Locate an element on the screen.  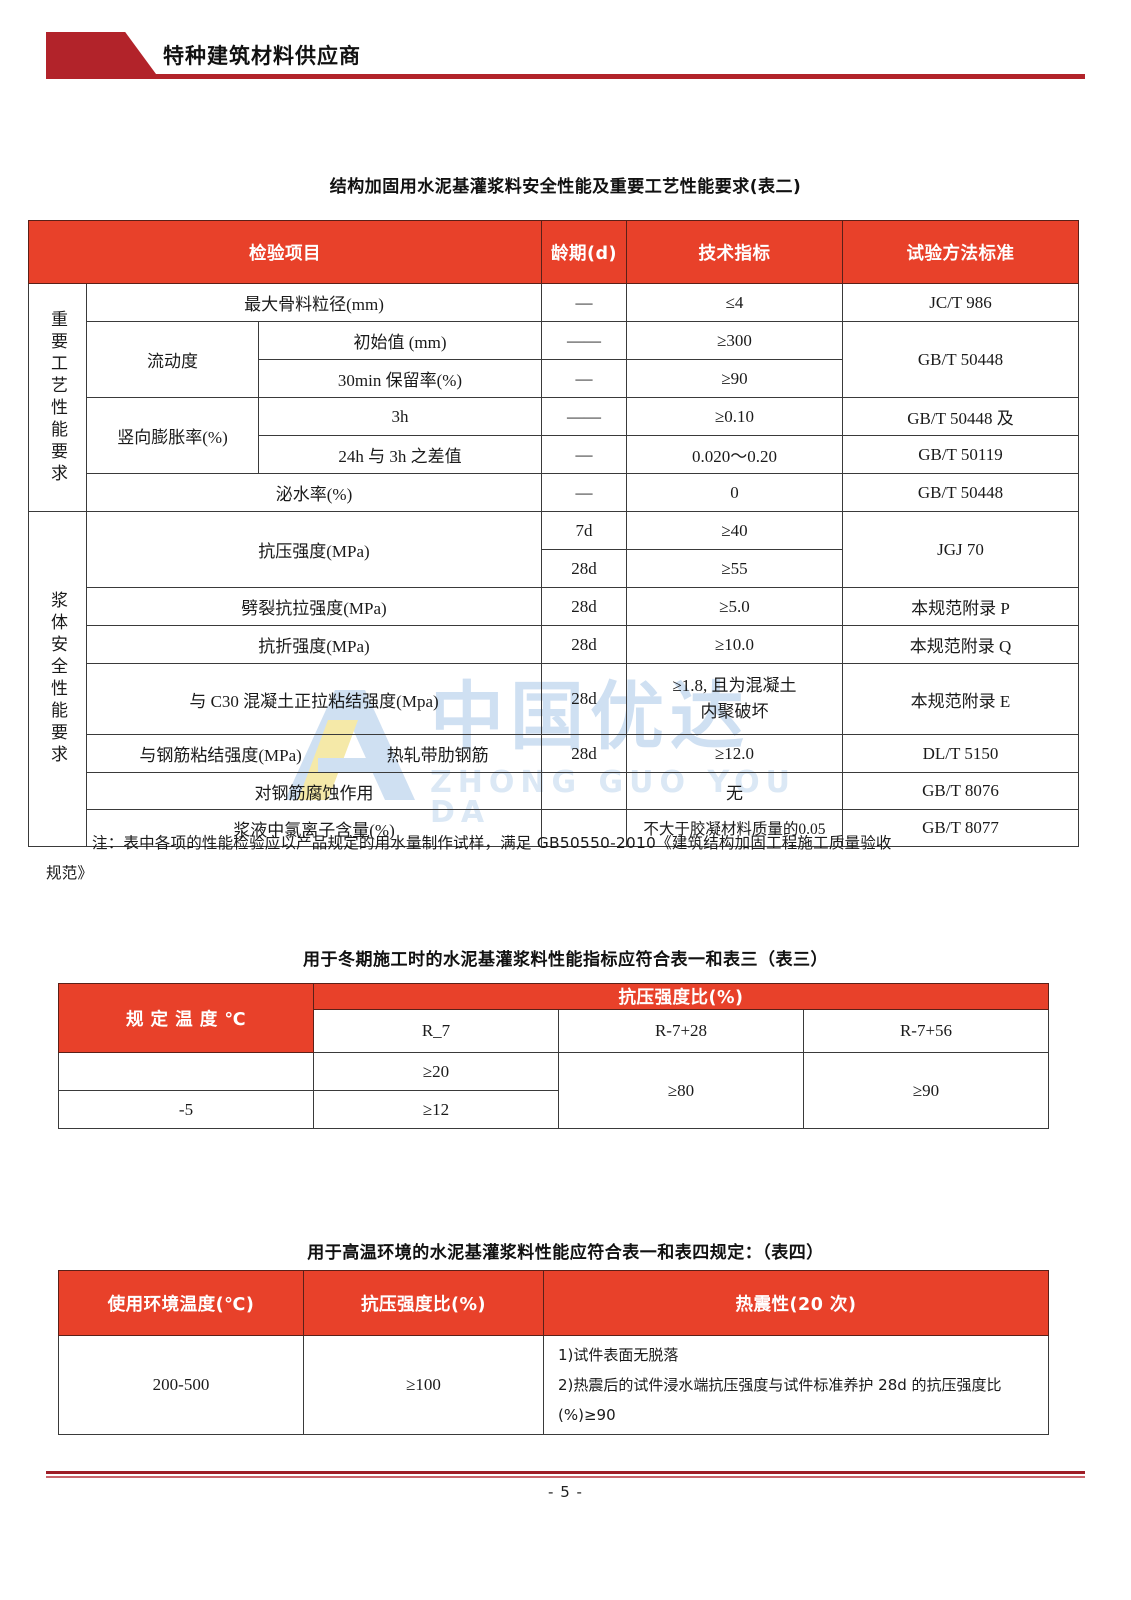
cell-method: 本规范附录 P is located at coordinates (960, 606).